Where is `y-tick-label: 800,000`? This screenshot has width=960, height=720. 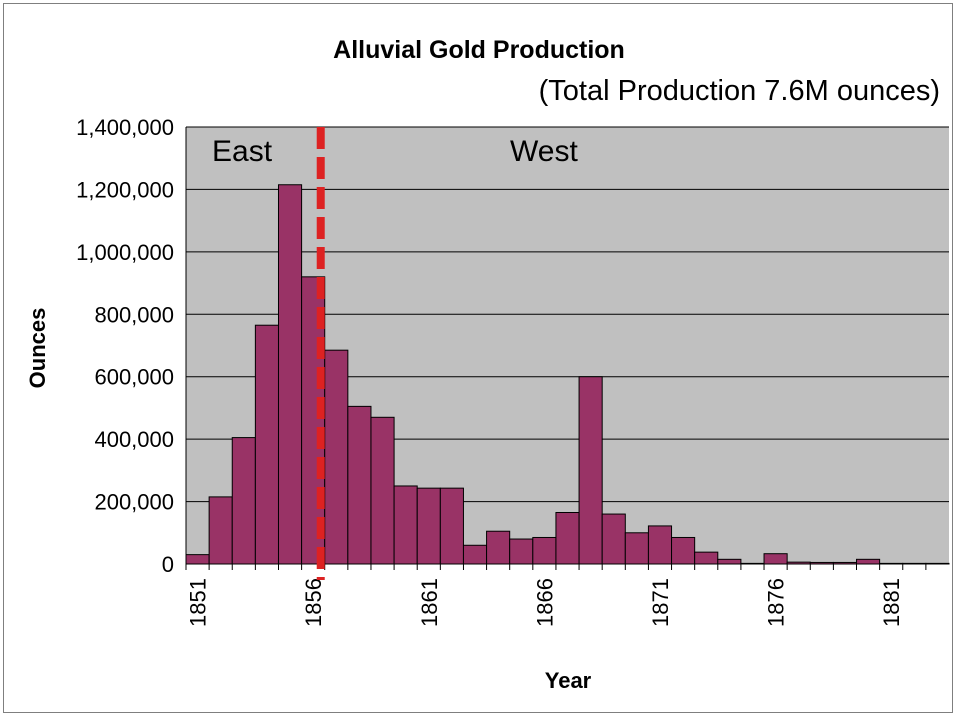
y-tick-label: 800,000 is located at coordinates (134, 314).